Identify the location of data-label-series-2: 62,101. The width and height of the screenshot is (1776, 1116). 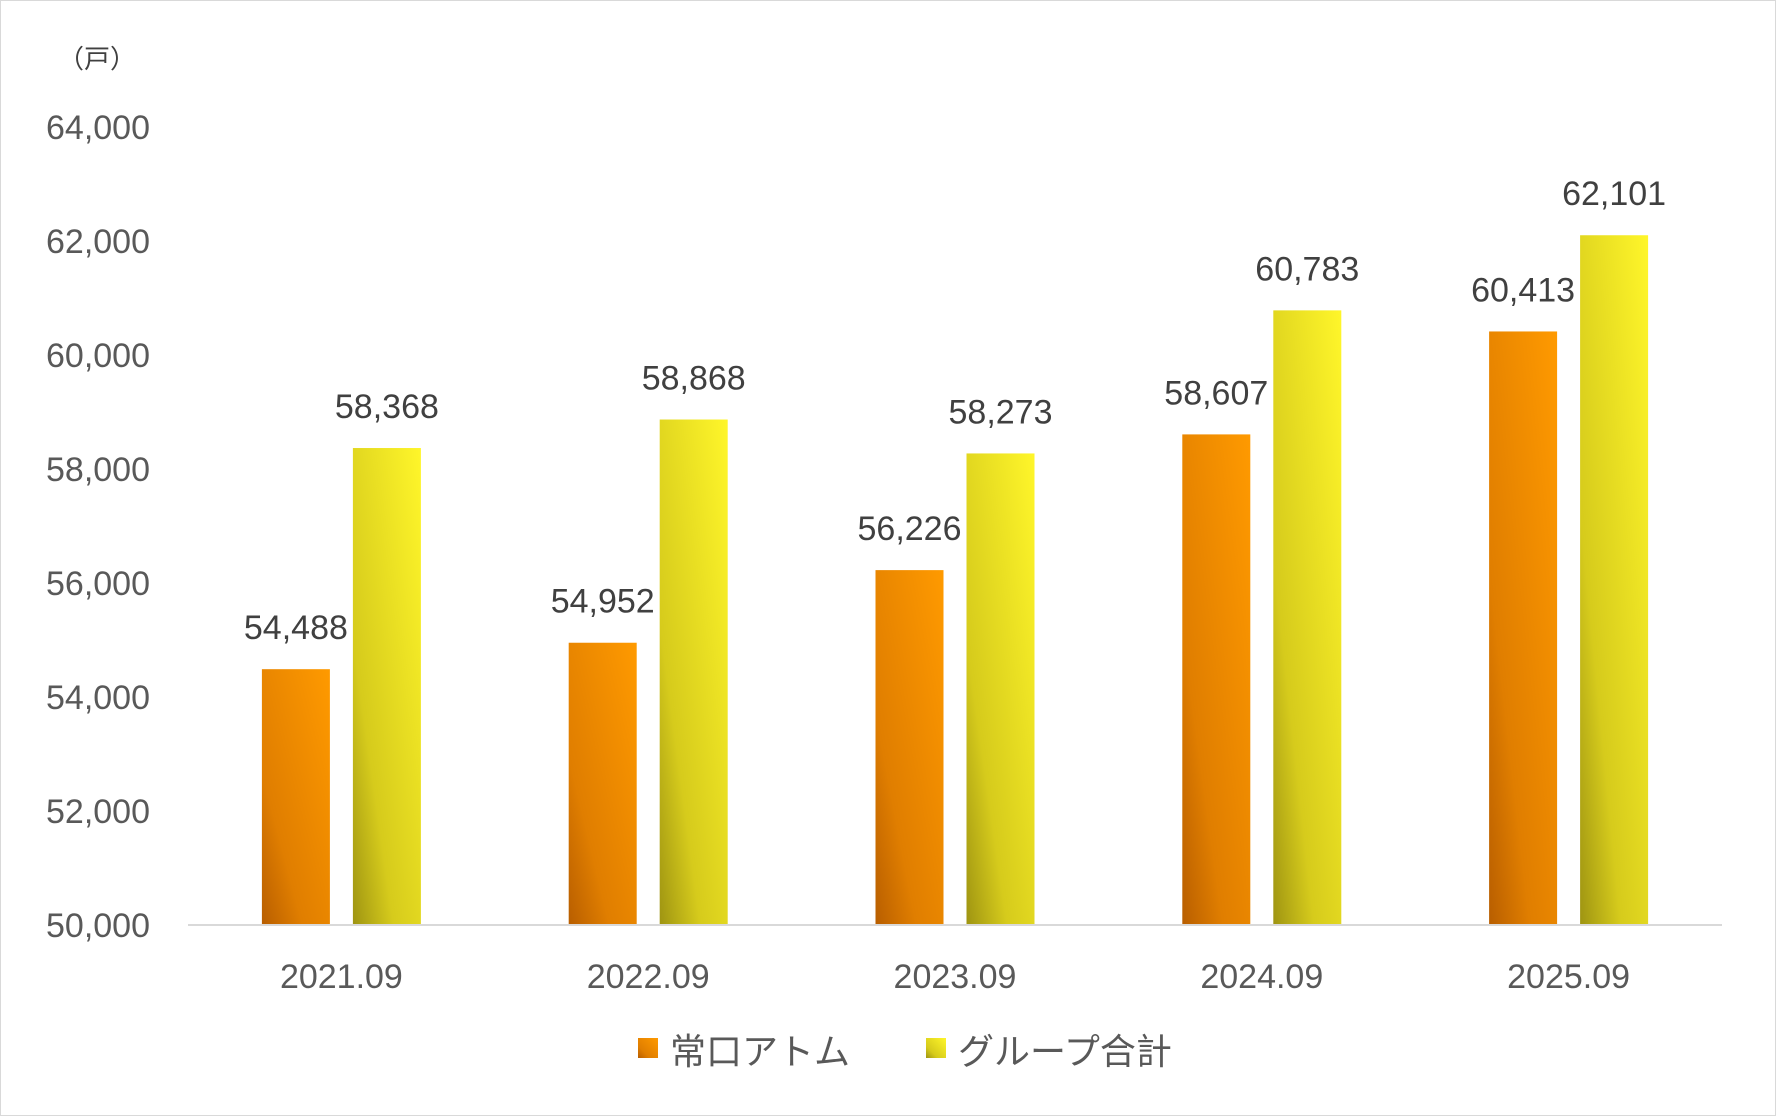
(1614, 194).